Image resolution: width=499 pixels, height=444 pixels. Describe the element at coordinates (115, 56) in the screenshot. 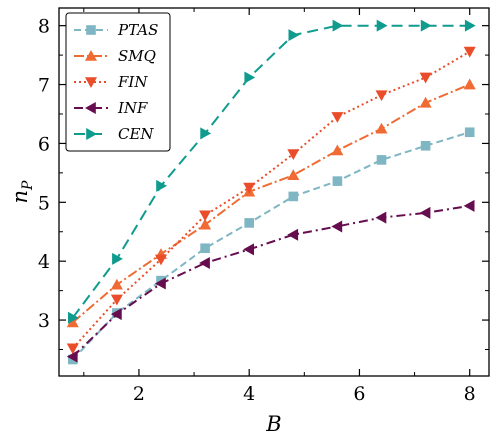

I see `legend-item-smq: SMQ` at that location.